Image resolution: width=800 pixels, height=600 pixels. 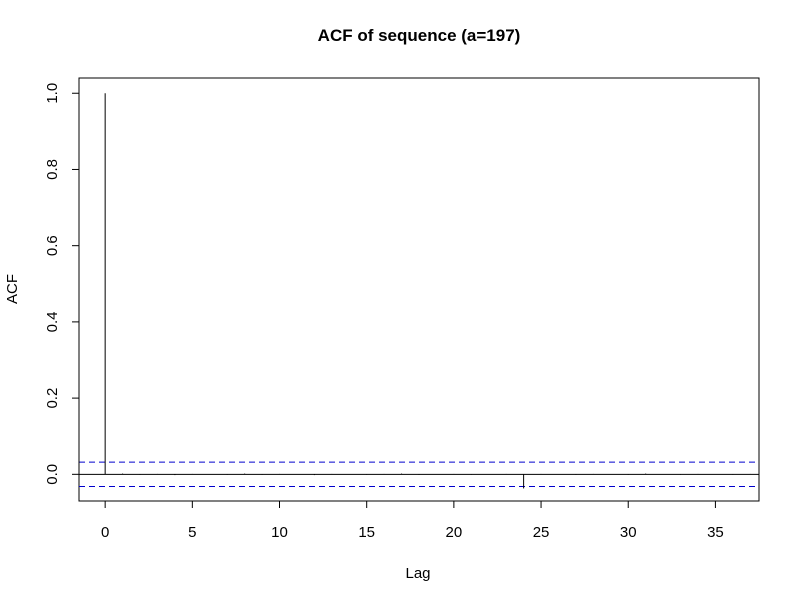 I want to click on y-tick-label: 0.8, so click(x=52, y=169).